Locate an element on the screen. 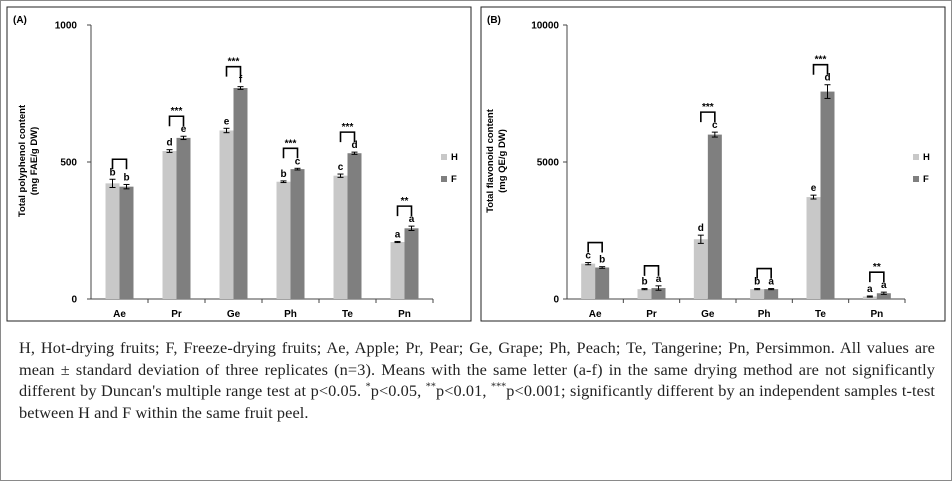 Image resolution: width=952 pixels, height=481 pixels. letter-label-H-a-0: b is located at coordinates (112, 172).